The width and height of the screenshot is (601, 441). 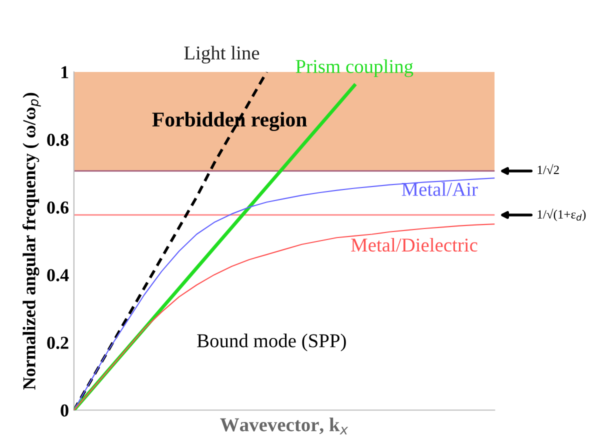 What do you see at coordinates (440, 189) in the screenshot?
I see `series-label: Metal/Air` at bounding box center [440, 189].